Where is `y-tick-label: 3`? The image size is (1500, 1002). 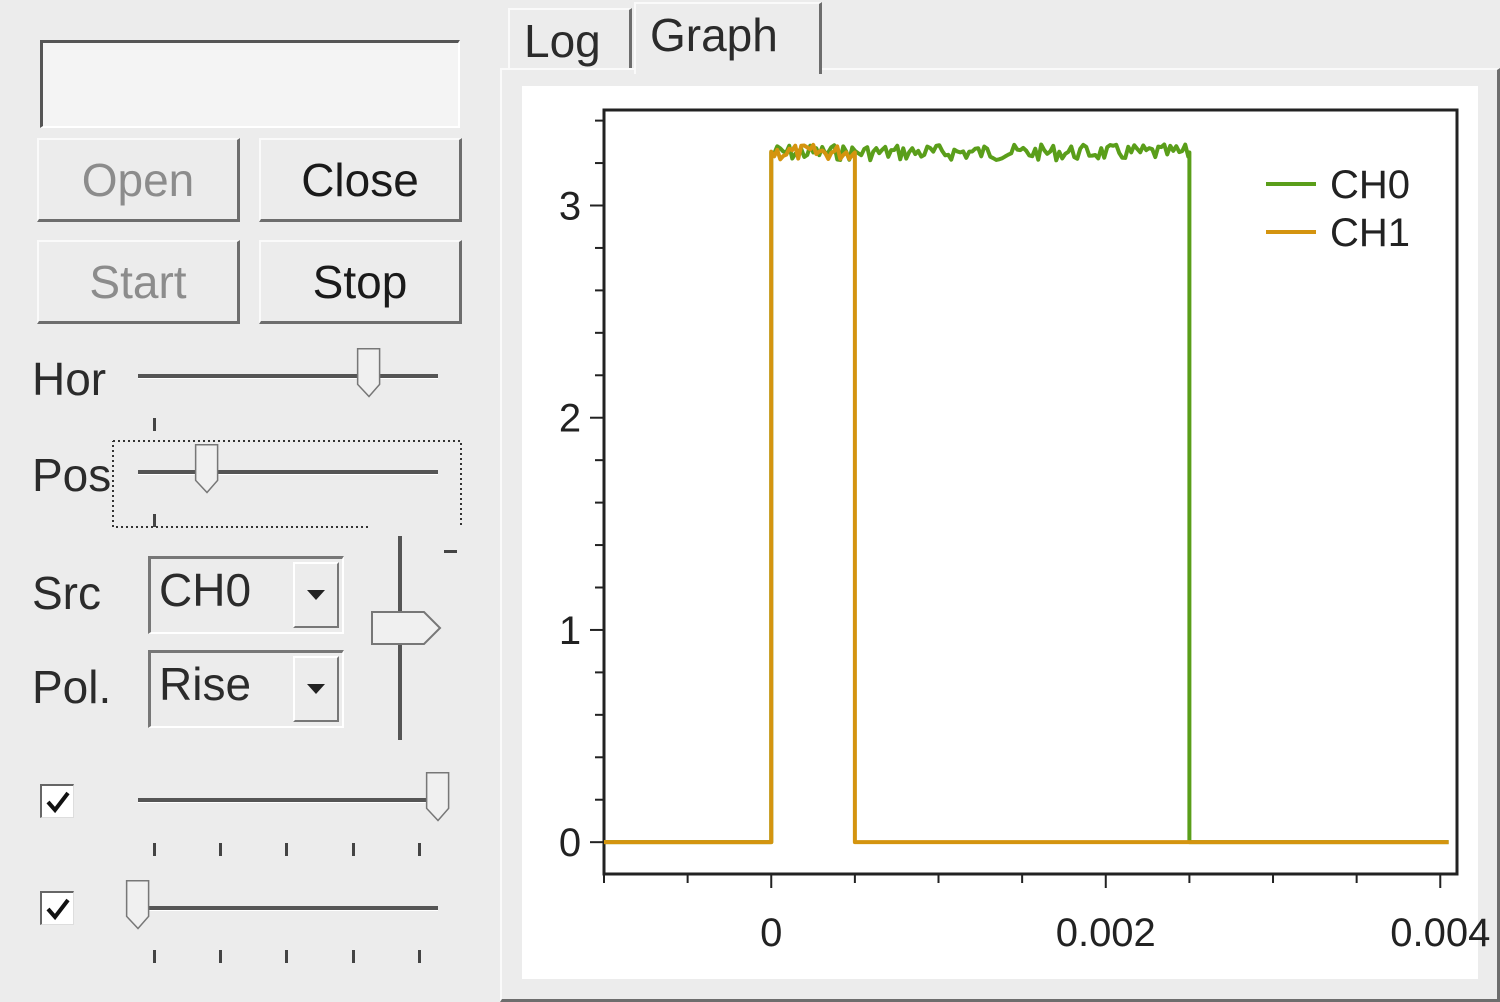
y-tick-label: 3 is located at coordinates (570, 207).